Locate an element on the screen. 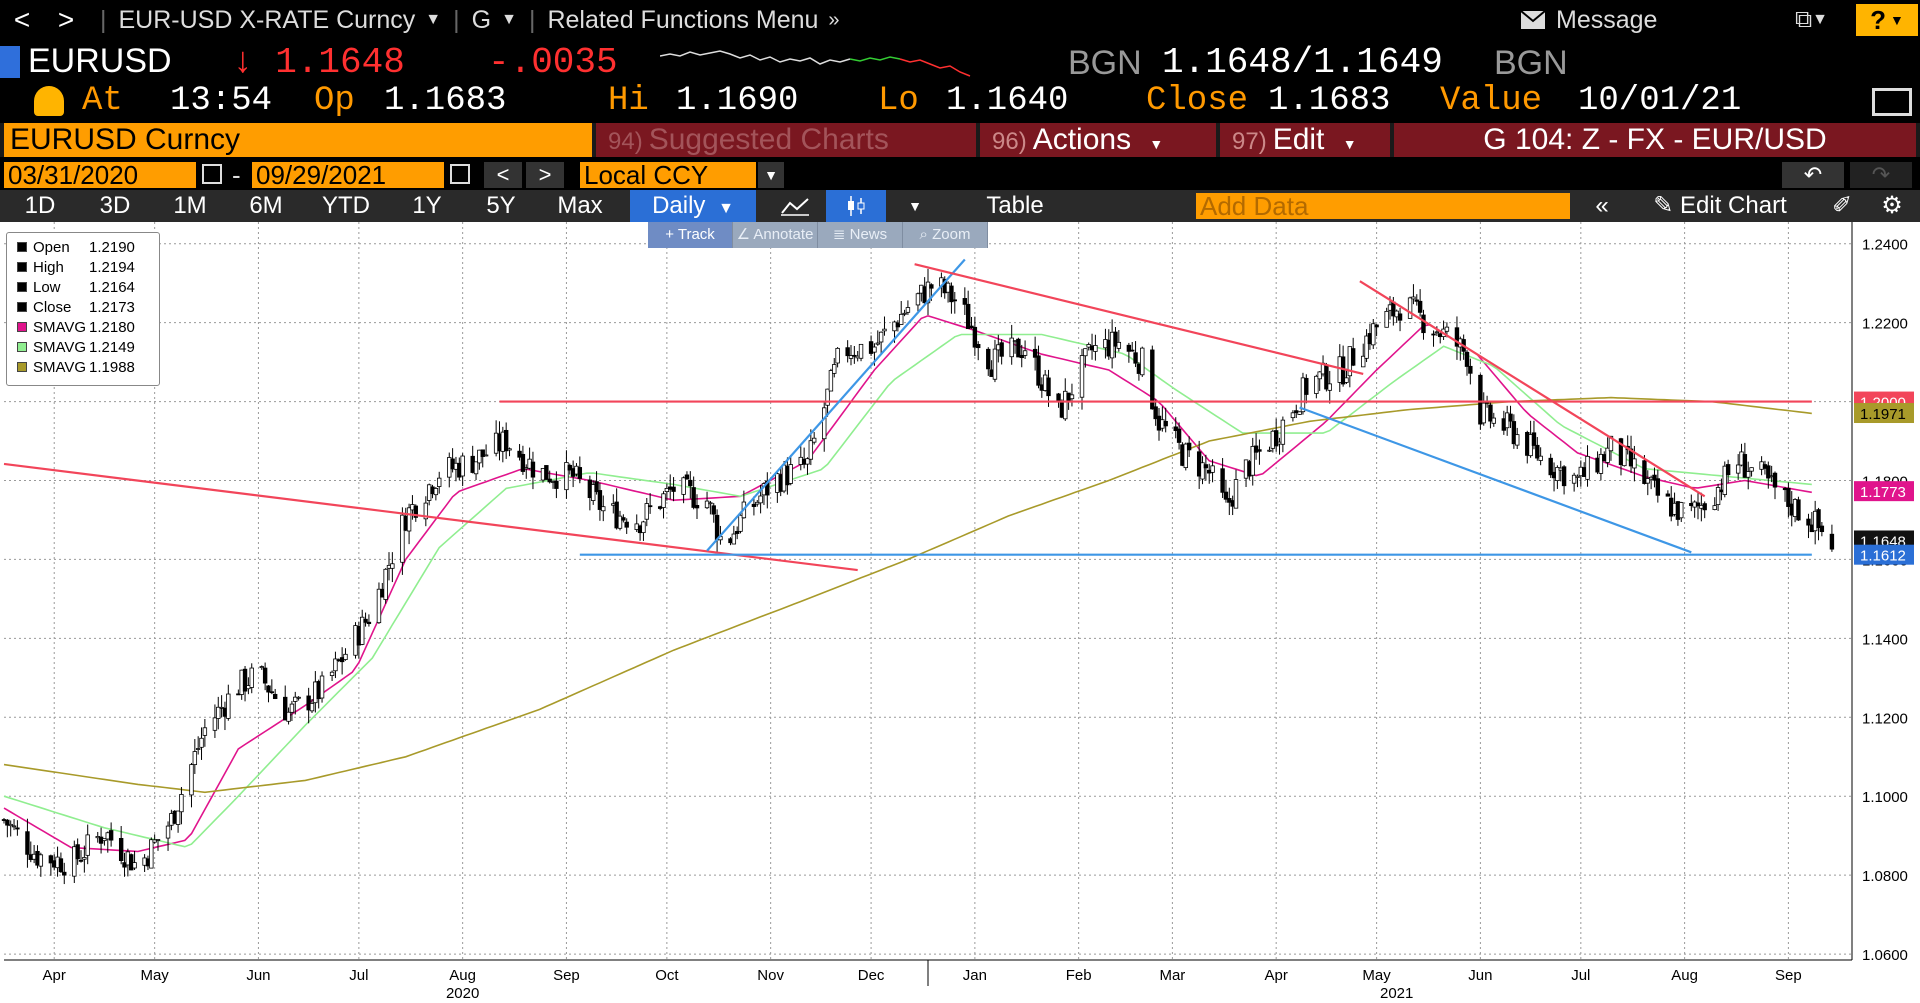 This screenshot has height=1003, width=1920. legend-name: SMAVG is located at coordinates (60, 327).